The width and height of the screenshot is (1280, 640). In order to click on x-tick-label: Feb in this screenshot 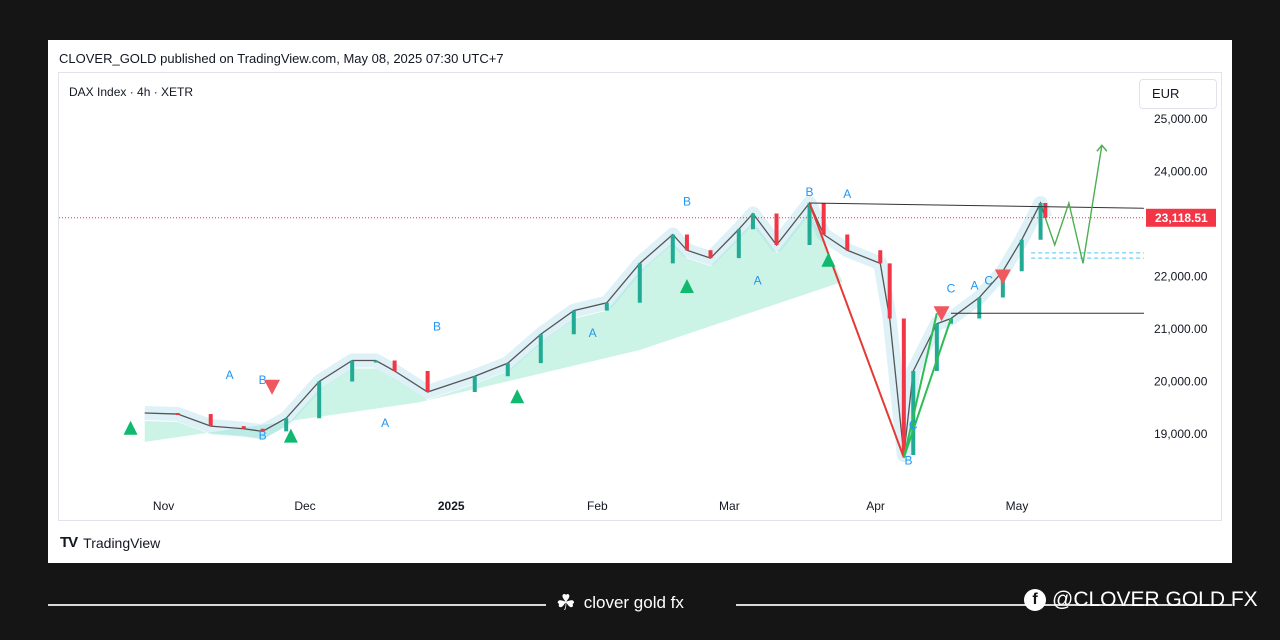, I will do `click(597, 506)`.